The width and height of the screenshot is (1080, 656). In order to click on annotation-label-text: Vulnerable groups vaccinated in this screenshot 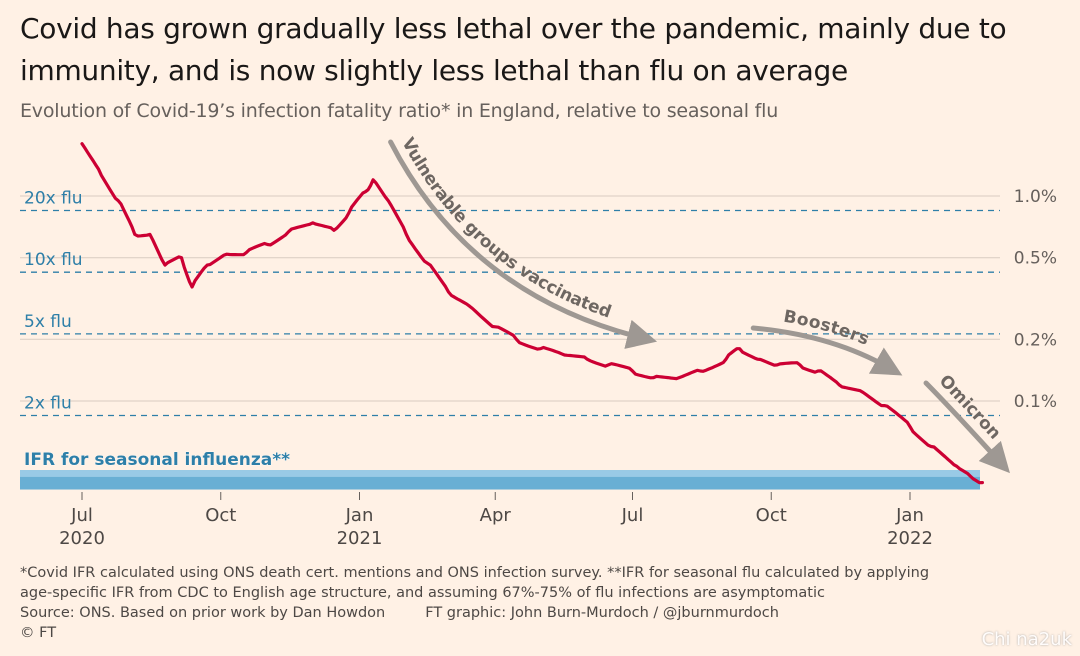, I will do `click(505, 229)`.